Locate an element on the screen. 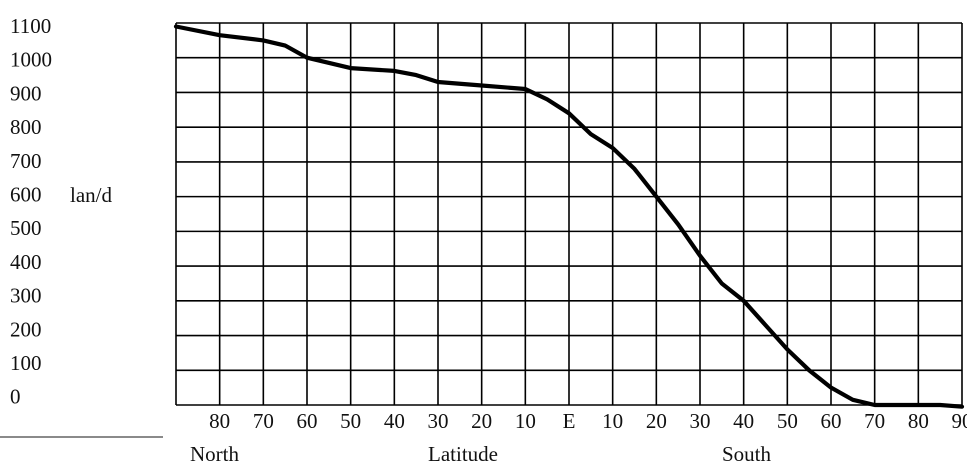  x-tick-label: 90 is located at coordinates (959, 421).